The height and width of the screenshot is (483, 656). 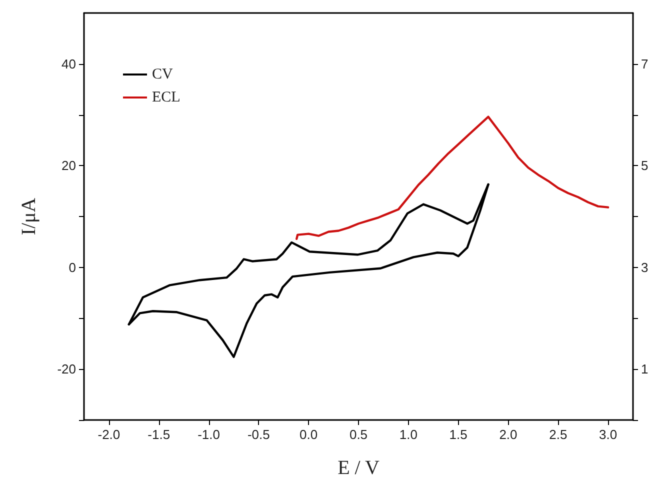 I want to click on x-tick-label: 0.0, so click(x=309, y=434).